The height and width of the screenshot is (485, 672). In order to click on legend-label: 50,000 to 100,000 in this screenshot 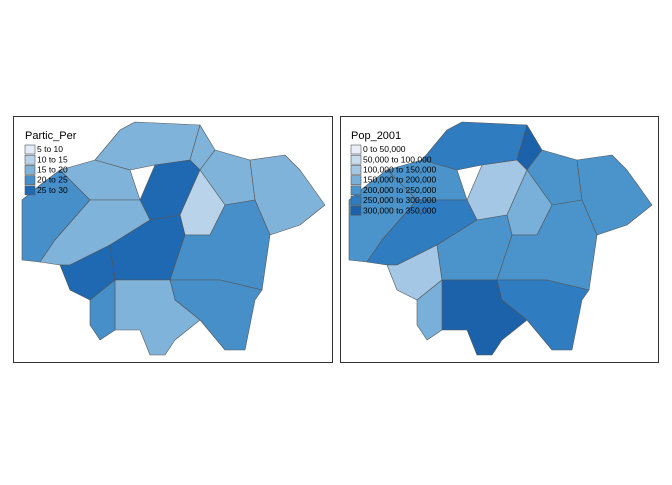, I will do `click(397, 159)`.